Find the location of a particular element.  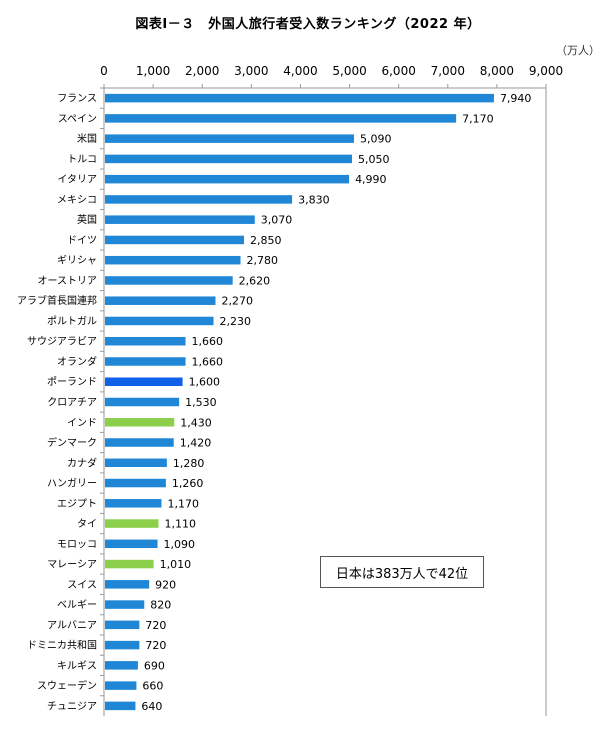

category-label: マレーシア is located at coordinates (72, 565).